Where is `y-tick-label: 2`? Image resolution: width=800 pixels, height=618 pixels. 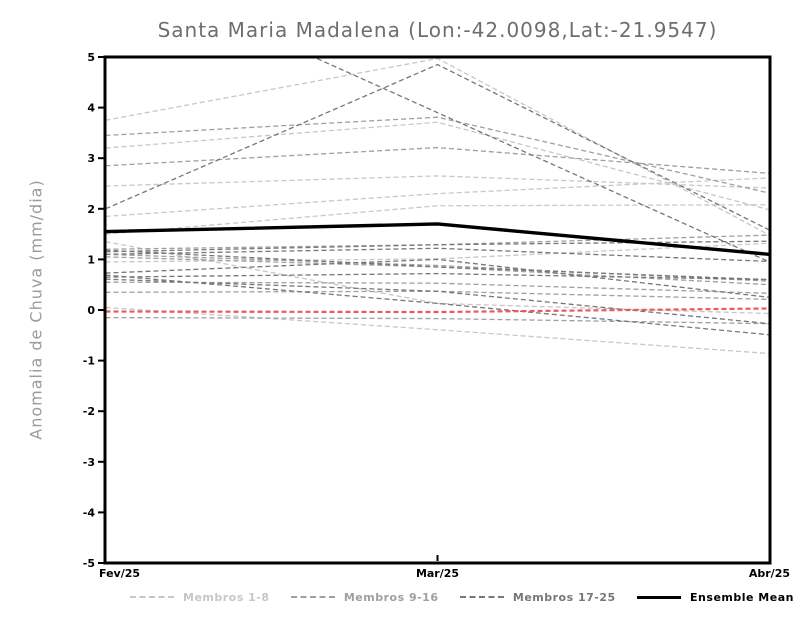 y-tick-label: 2 is located at coordinates (91, 209).